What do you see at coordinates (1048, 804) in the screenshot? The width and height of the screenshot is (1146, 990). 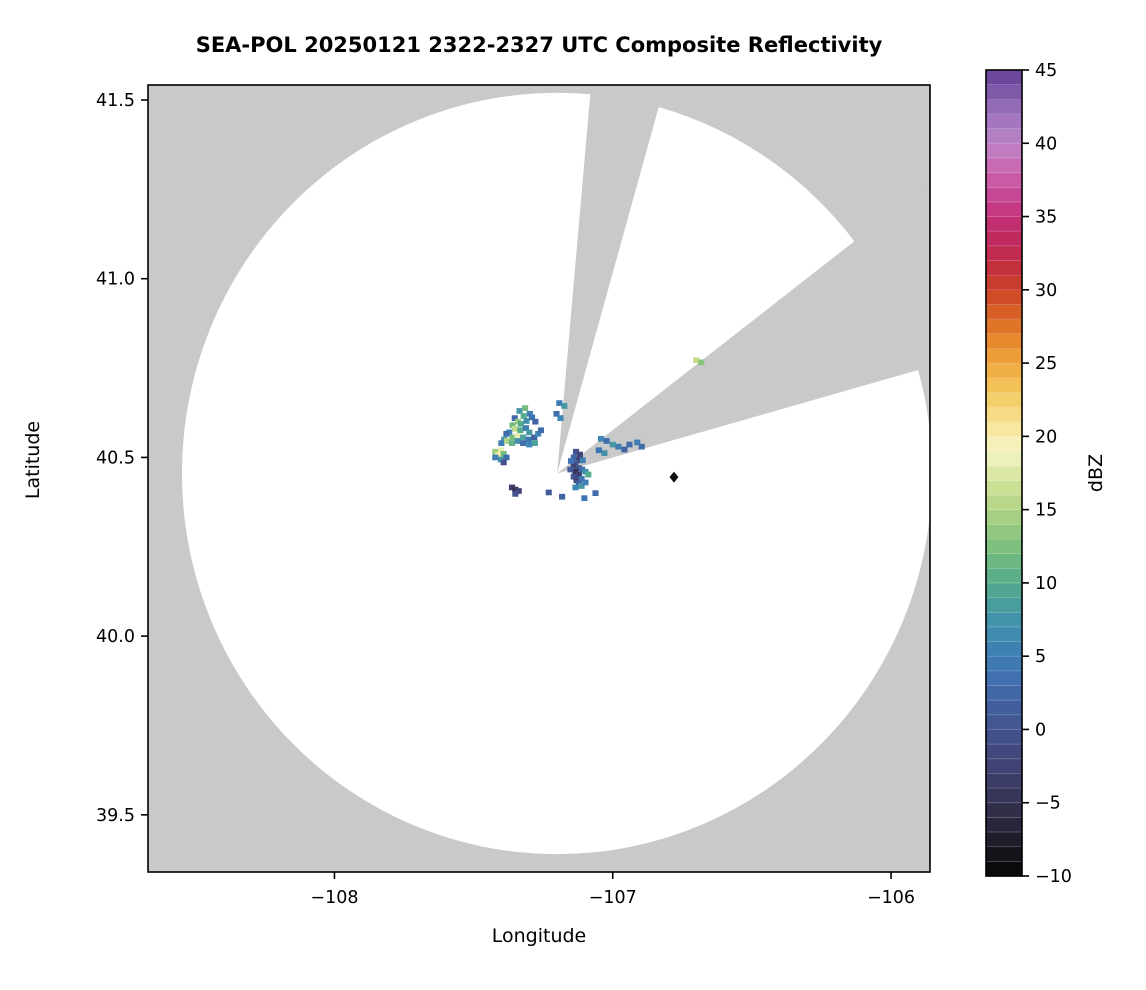 I see `colorbar-tick-label: −5` at bounding box center [1048, 804].